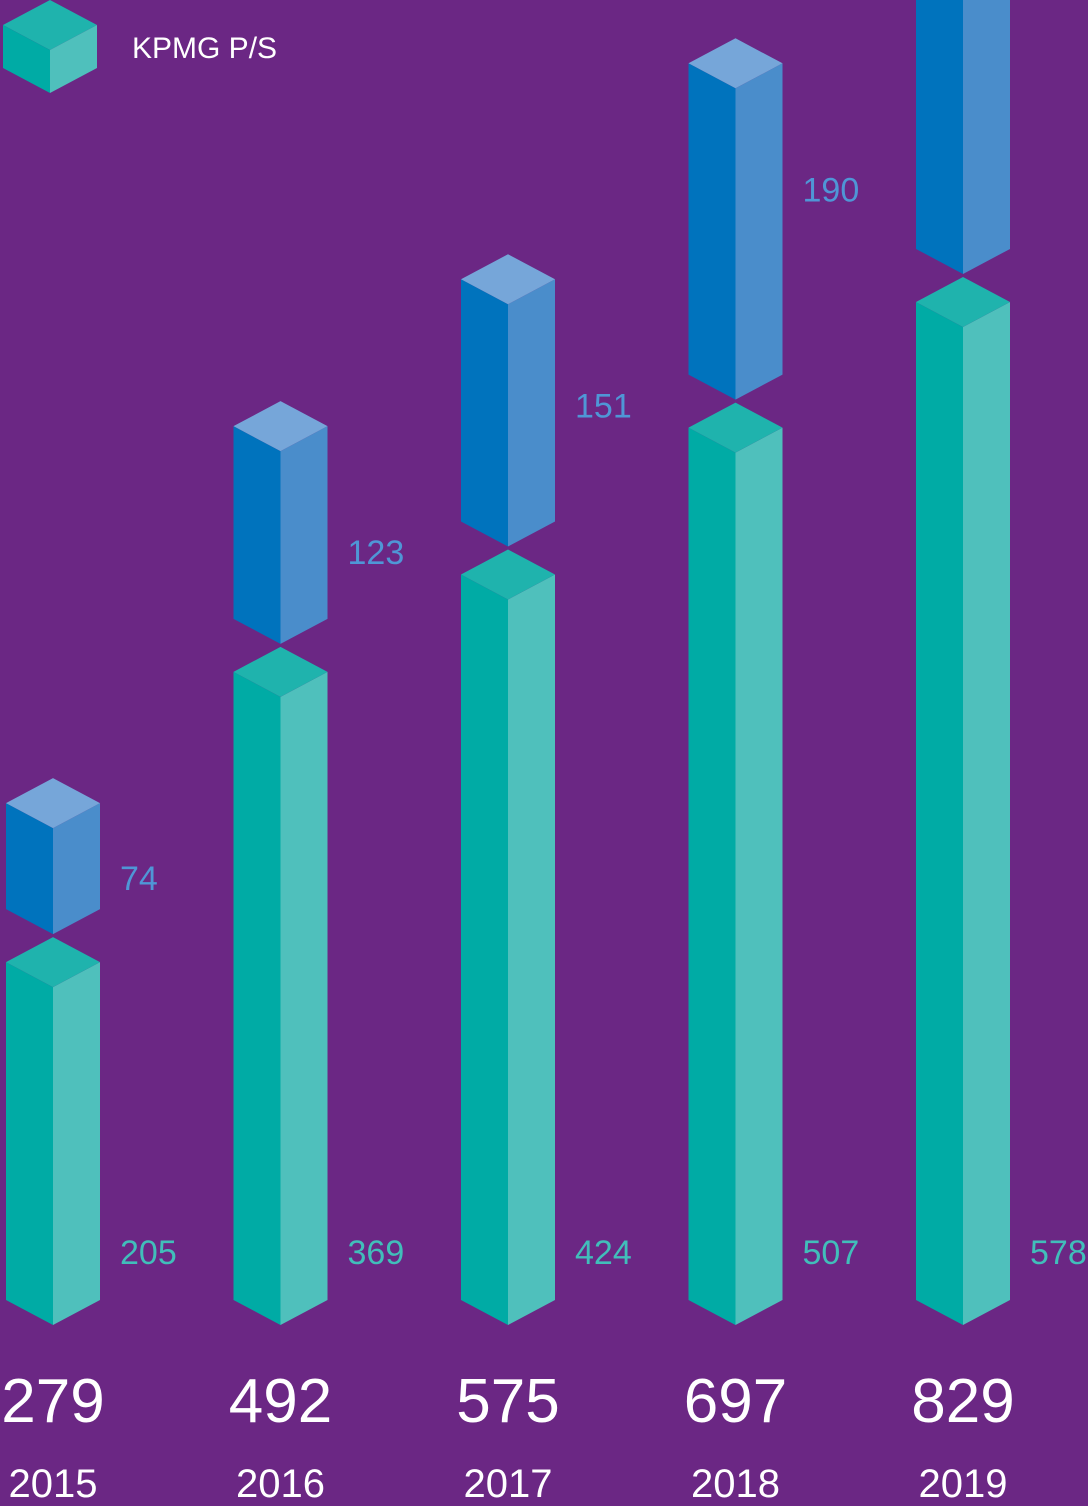  I want to click on bar-2015-base-front, so click(29, 1143).